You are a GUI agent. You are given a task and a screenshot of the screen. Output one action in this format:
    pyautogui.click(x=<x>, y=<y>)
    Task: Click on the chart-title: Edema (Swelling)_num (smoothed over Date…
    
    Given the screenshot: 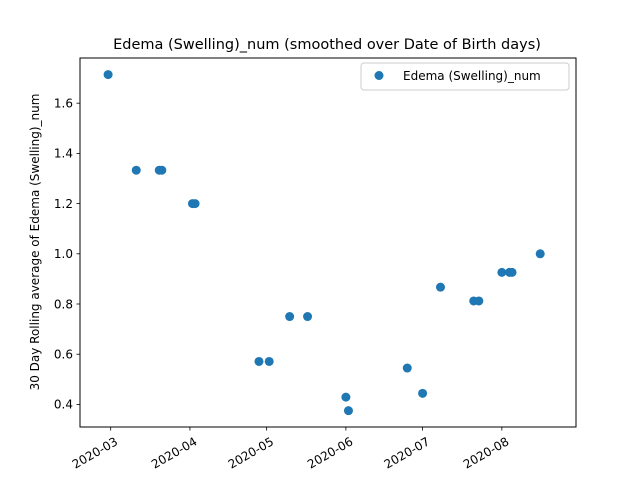 What is the action you would take?
    pyautogui.click(x=327, y=45)
    